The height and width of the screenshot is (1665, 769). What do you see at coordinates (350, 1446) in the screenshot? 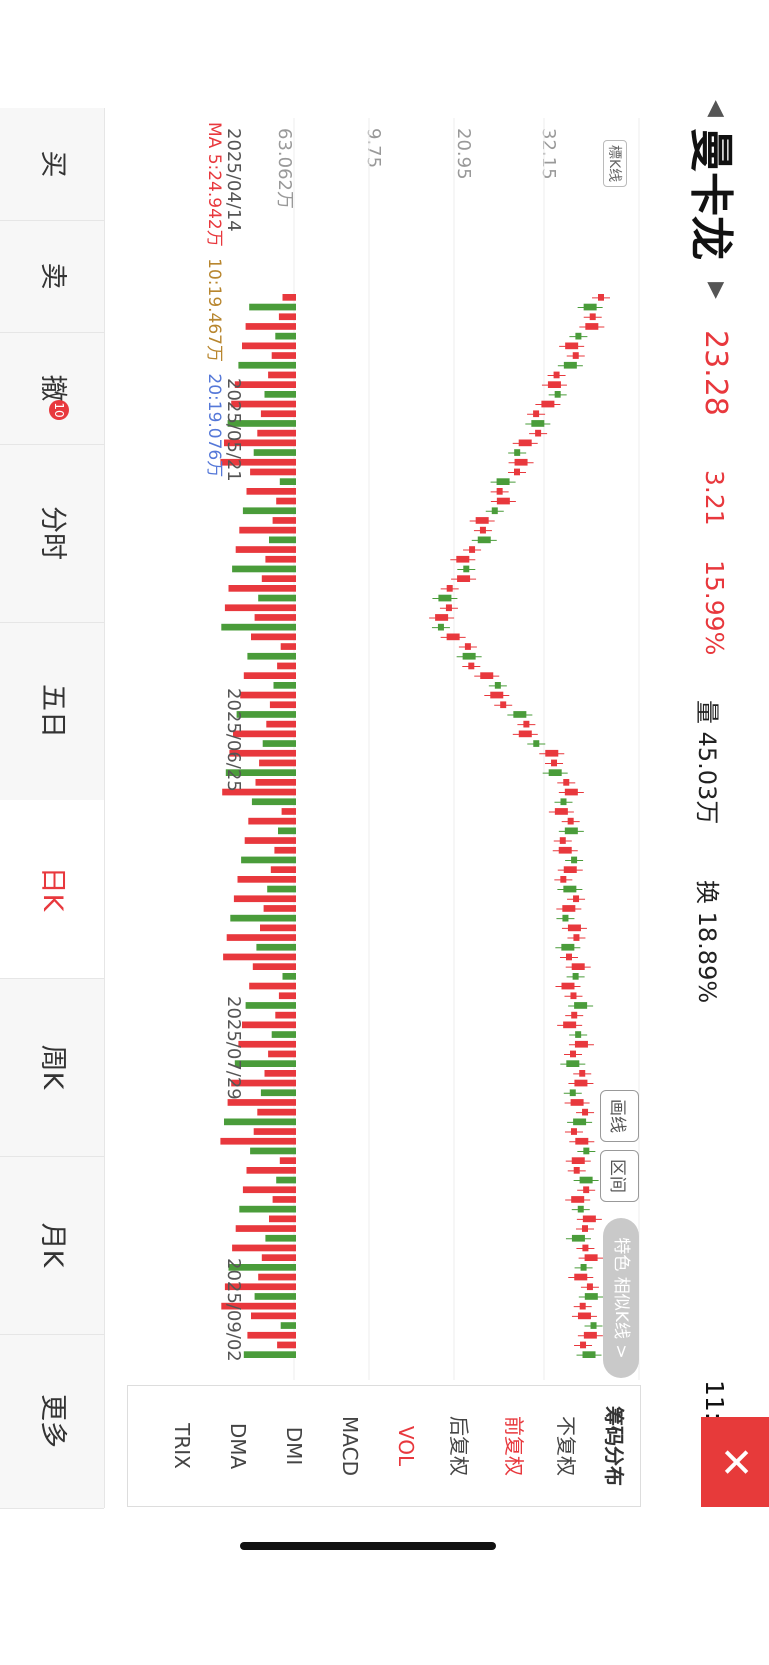
I see `macd-indicator-option: MACD` at bounding box center [350, 1446].